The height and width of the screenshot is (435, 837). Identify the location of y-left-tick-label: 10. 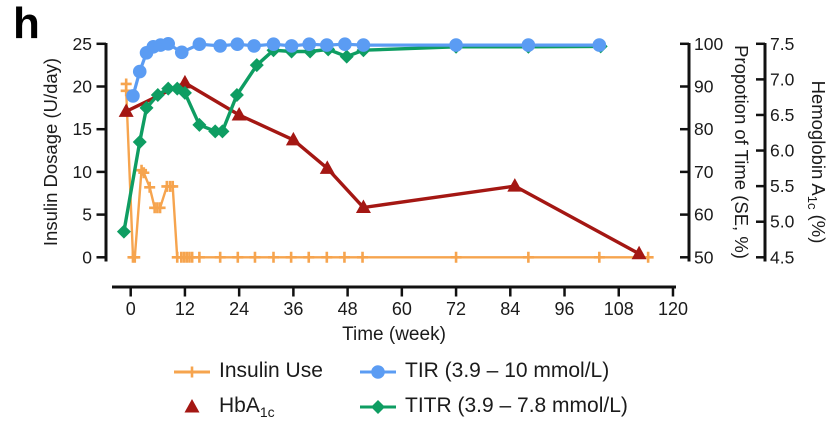
(83, 172).